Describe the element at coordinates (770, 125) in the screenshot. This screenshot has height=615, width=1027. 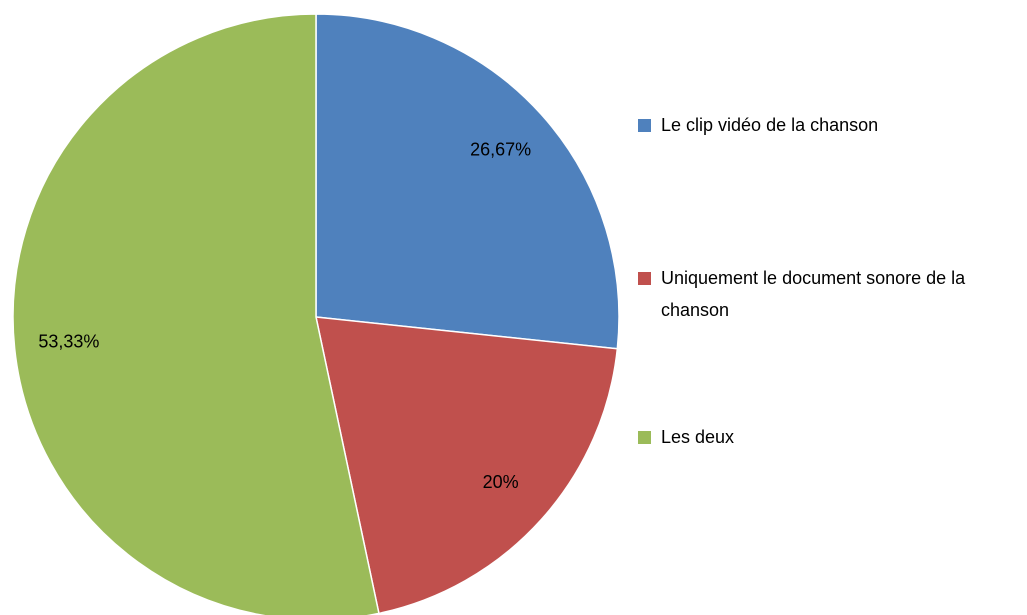
I see `legend-label: Le clip vidéo de la chanson` at that location.